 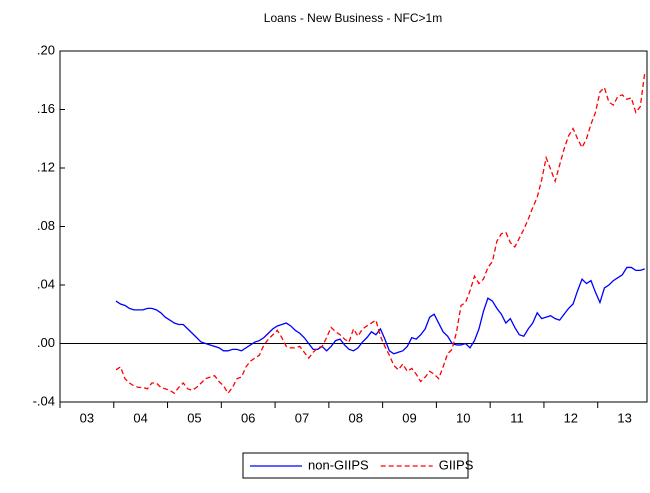 What do you see at coordinates (248, 417) in the screenshot?
I see `x-tick-label: 06` at bounding box center [248, 417].